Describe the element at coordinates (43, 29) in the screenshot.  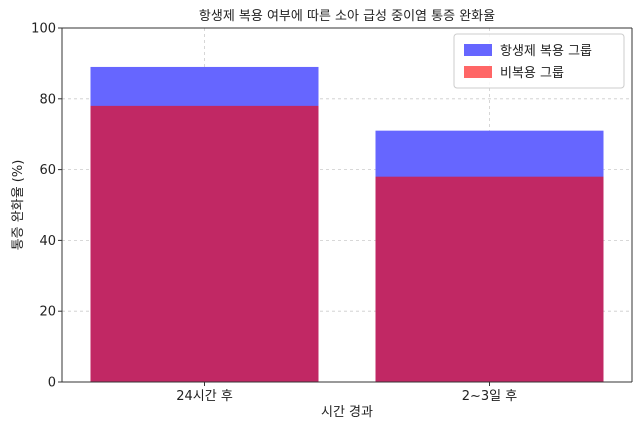
I see `y-tick-label: 100` at that location.